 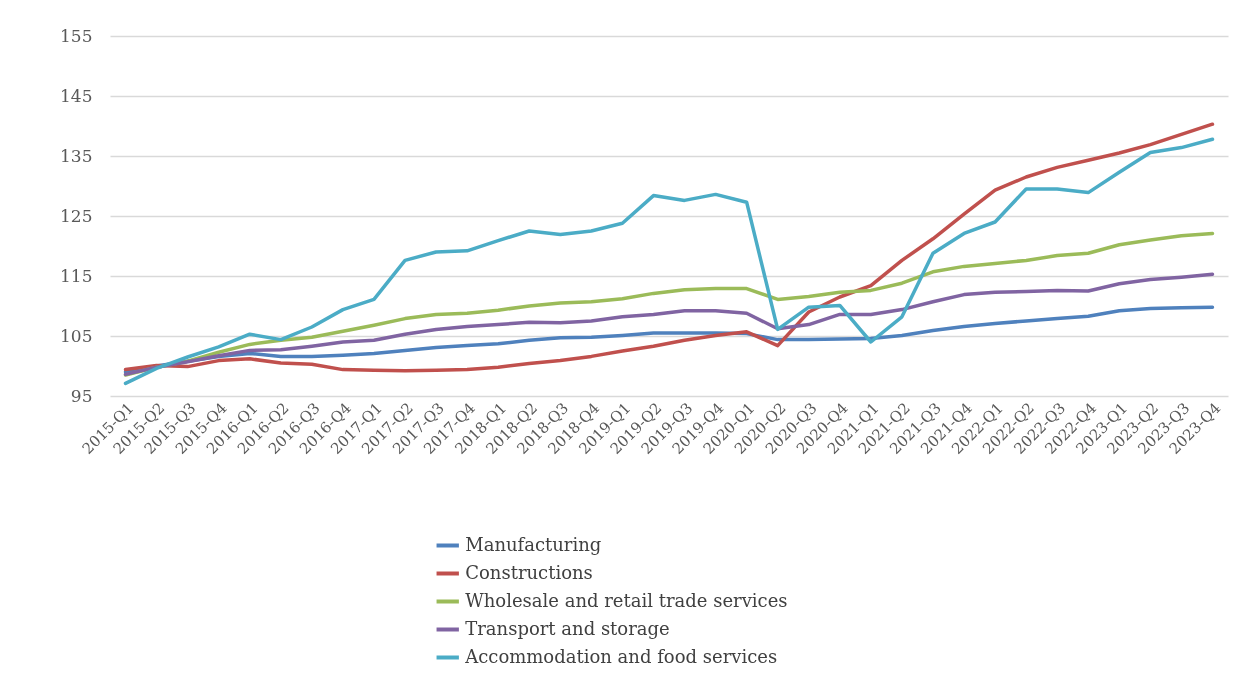 What do you see at coordinates (626, 600) in the screenshot?
I see `legend-label: Wholesale and retail trade services` at bounding box center [626, 600].